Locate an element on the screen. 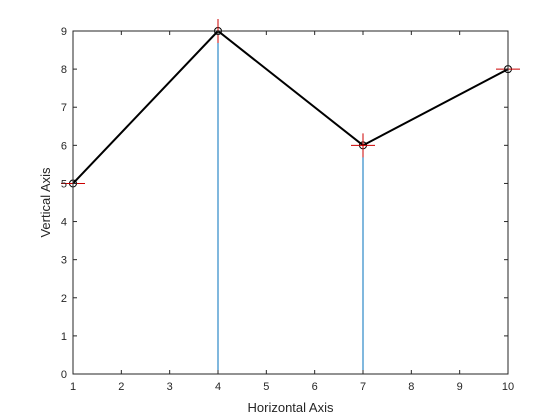 The width and height of the screenshot is (560, 420). x-tick-label: 6 is located at coordinates (315, 387).